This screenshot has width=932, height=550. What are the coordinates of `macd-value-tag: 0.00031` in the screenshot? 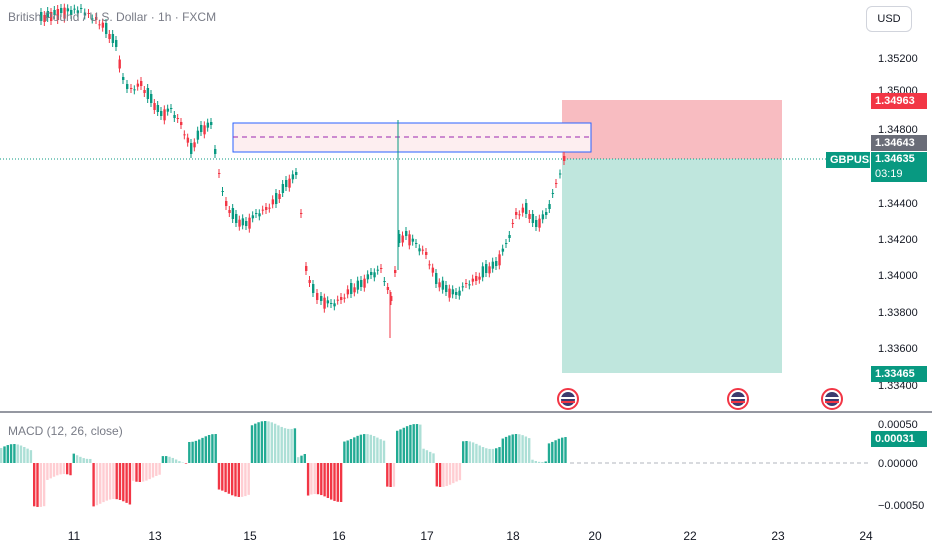 It's located at (899, 439).